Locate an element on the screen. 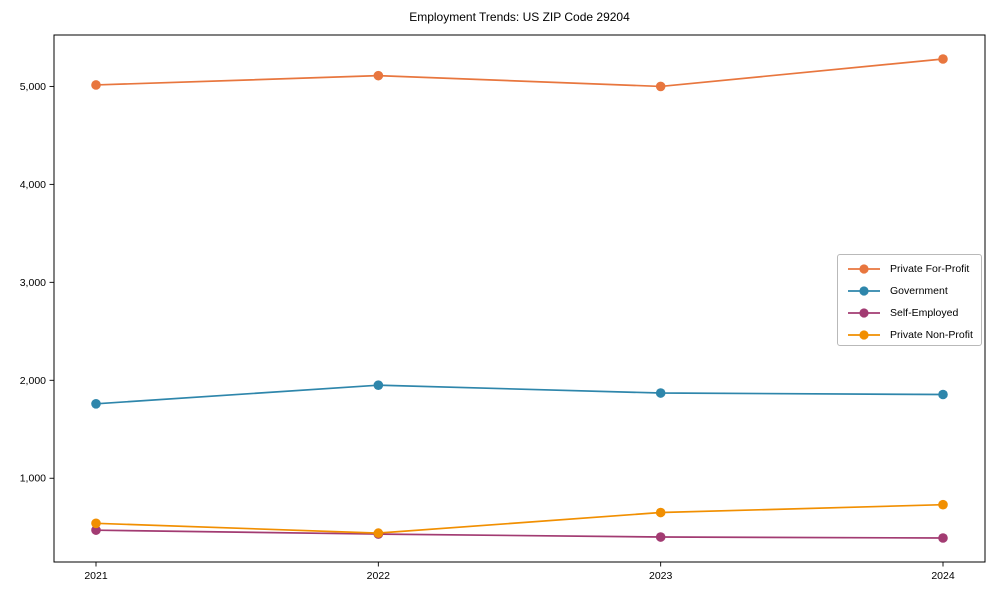 This screenshot has height=600, width=1000. legend-item: Self-Employed is located at coordinates (909, 313).